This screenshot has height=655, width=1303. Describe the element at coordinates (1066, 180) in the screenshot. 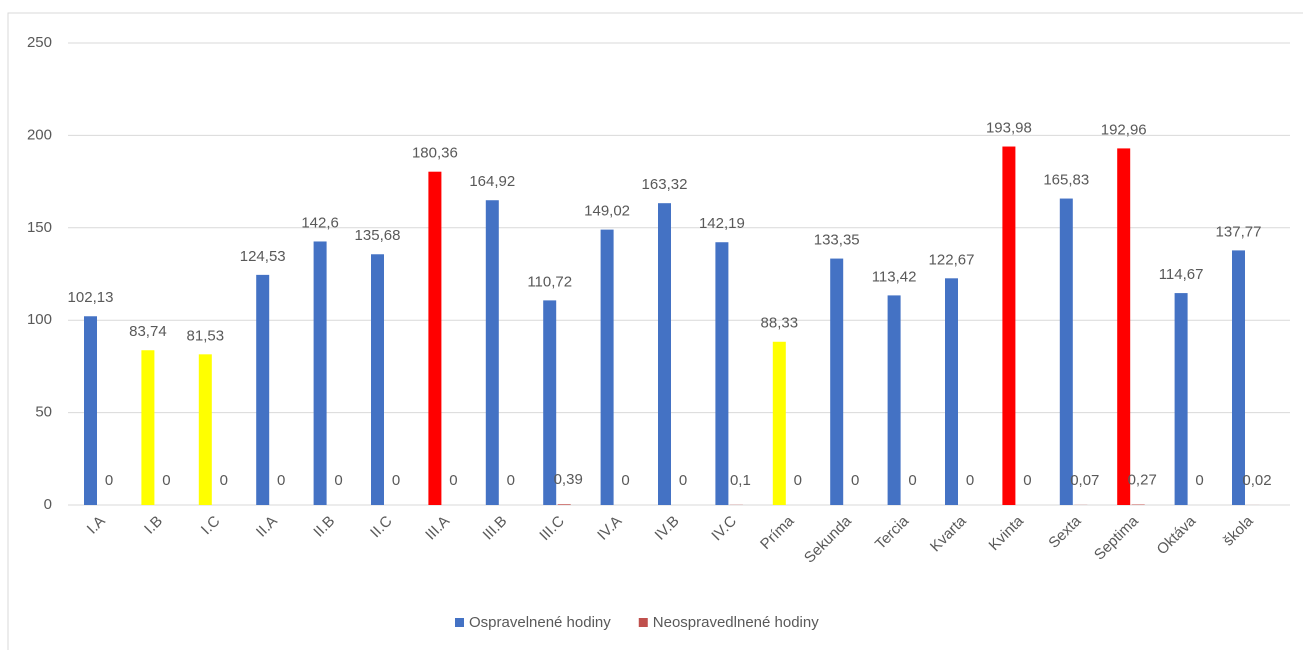

I see `data-label: 165,83` at that location.